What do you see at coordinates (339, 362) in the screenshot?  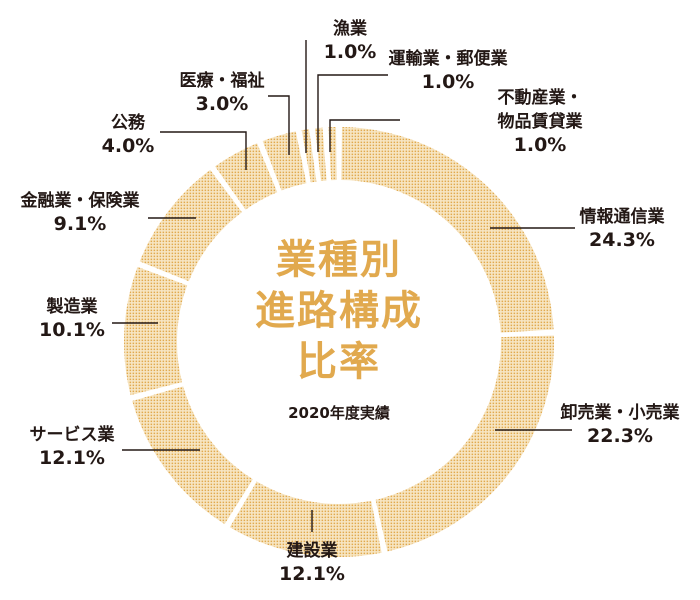 I see `title-line-3: 比率` at bounding box center [339, 362].